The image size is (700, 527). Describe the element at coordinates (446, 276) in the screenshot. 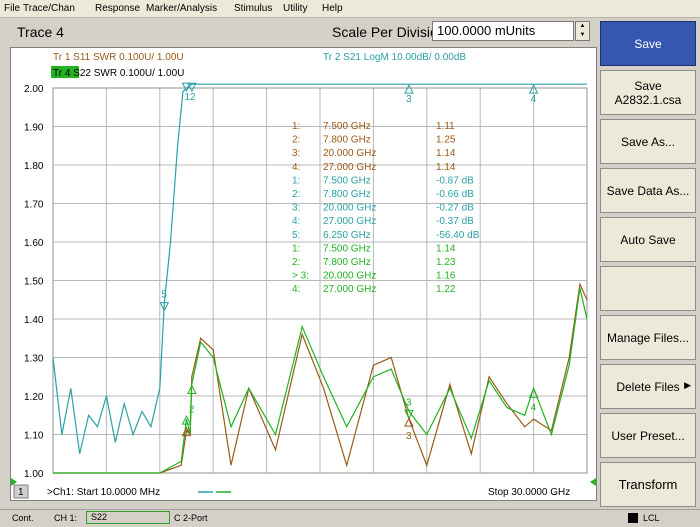

I see `marker-value: 1.16` at that location.